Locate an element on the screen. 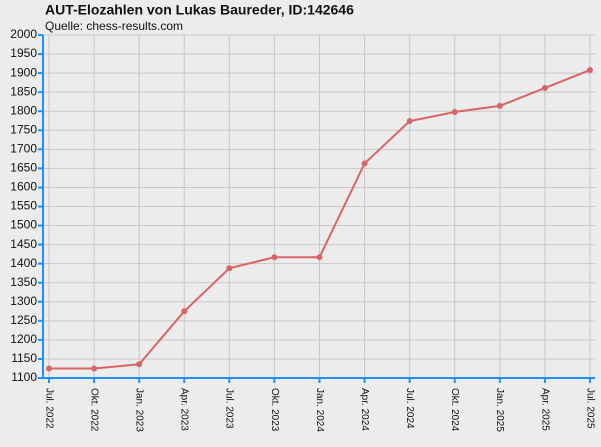  x-tick-label: Jul. 2025 is located at coordinates (589, 408).